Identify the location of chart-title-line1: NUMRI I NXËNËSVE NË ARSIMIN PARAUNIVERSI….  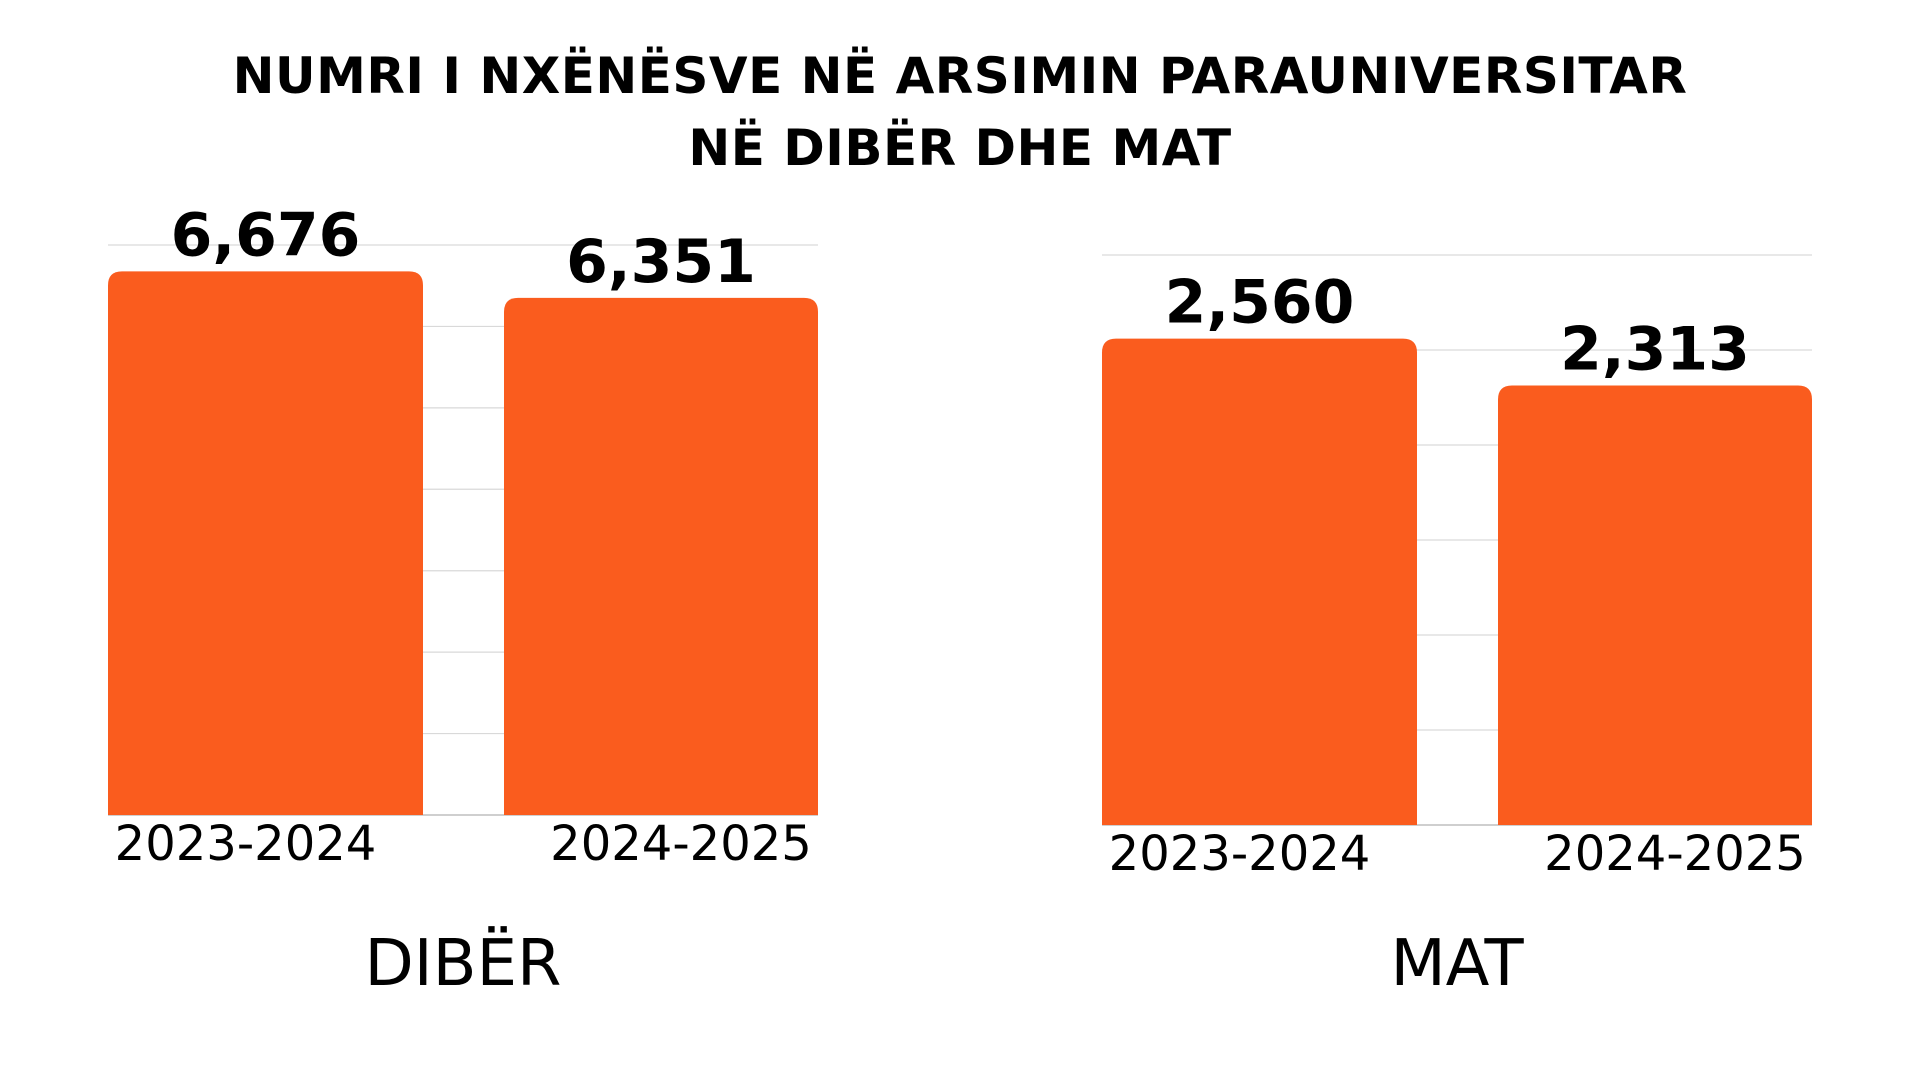
(960, 76).